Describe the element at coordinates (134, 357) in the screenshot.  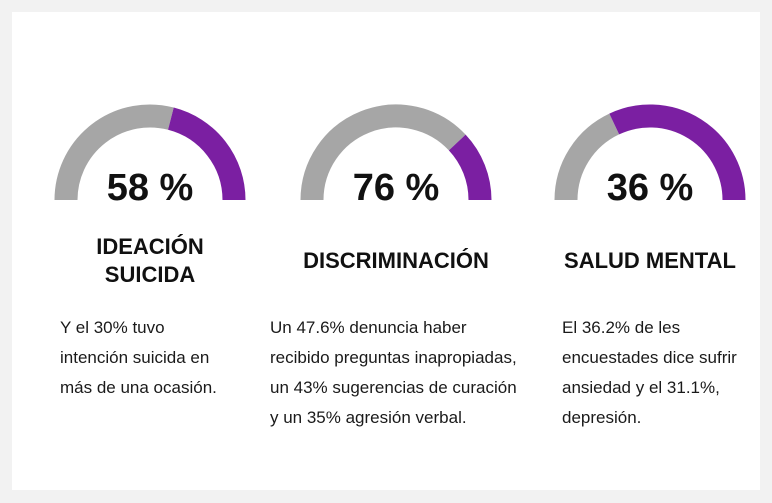
I see `gauge-description: intención suicida en` at that location.